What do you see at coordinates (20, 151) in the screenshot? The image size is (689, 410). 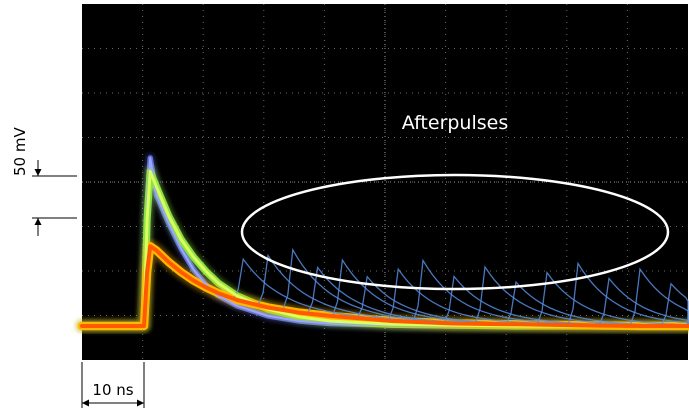 I see `vertical-scale-label: 50 mV` at bounding box center [20, 151].